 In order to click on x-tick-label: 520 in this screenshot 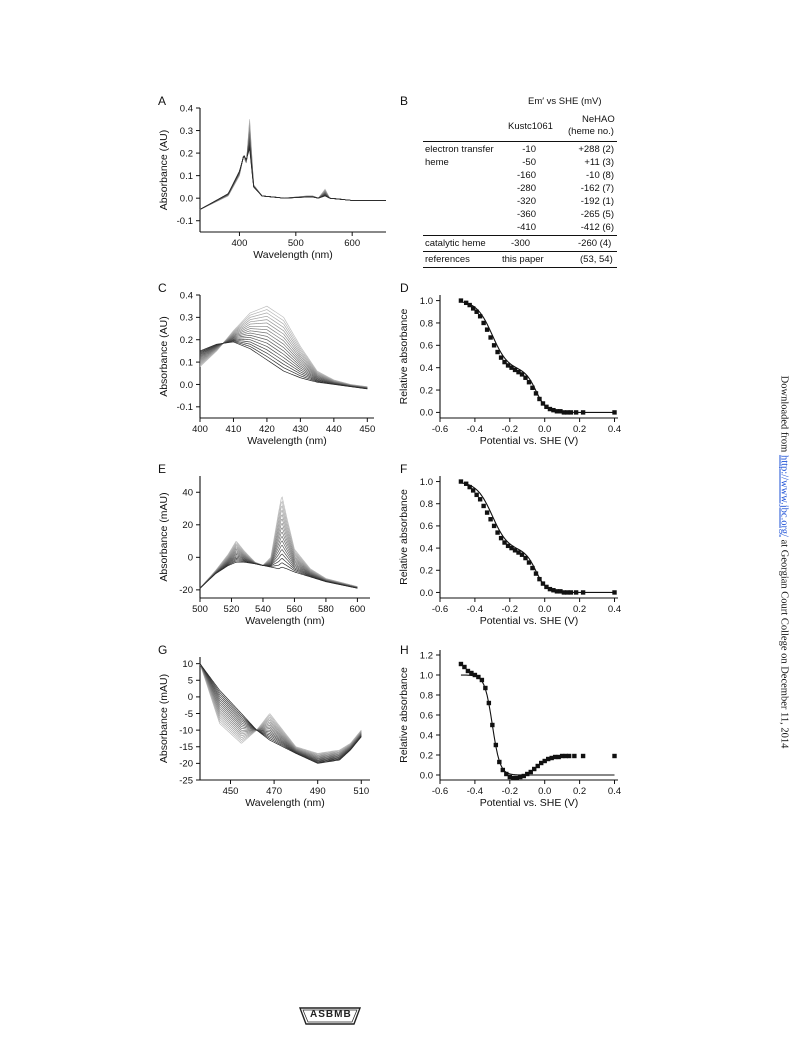, I will do `click(232, 609)`.